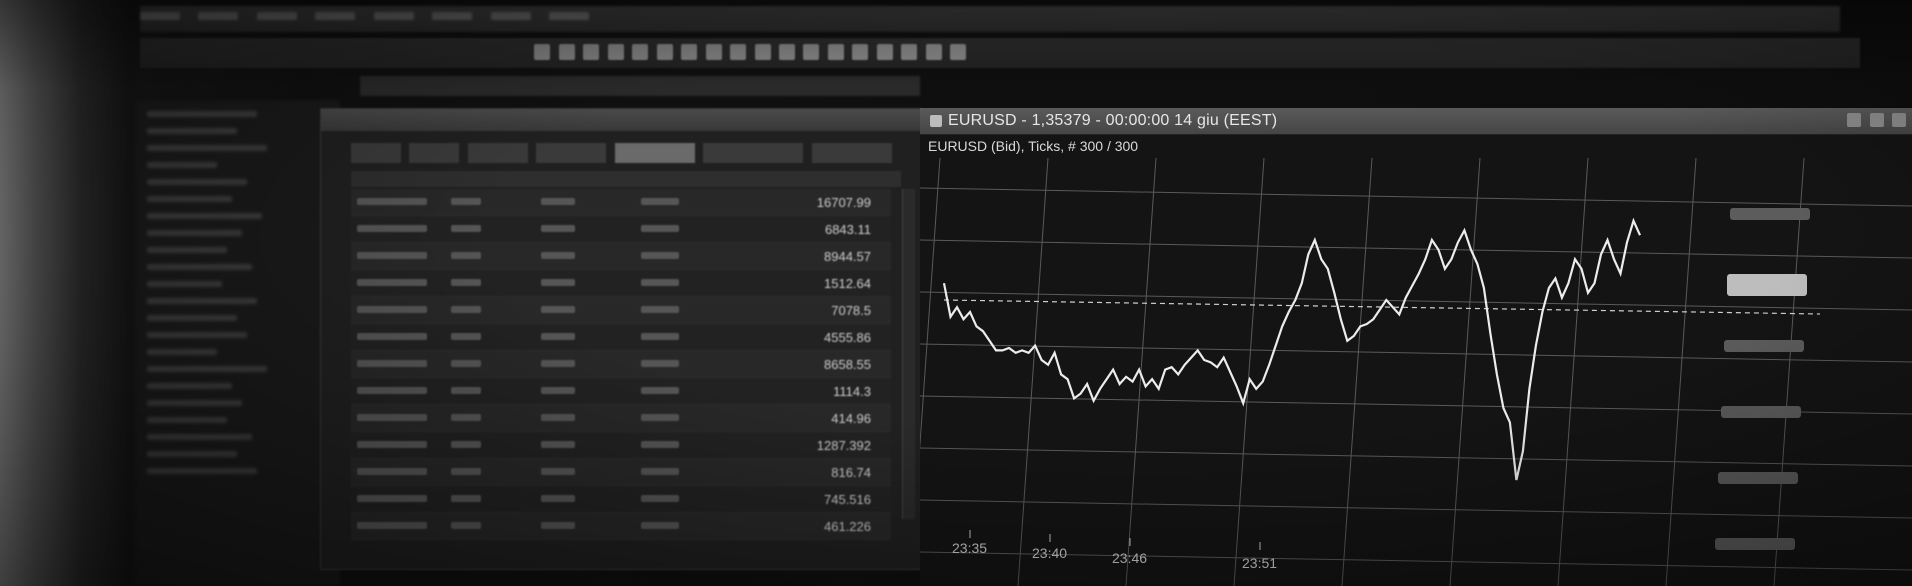  I want to click on table-row: 6843.11, so click(621, 229).